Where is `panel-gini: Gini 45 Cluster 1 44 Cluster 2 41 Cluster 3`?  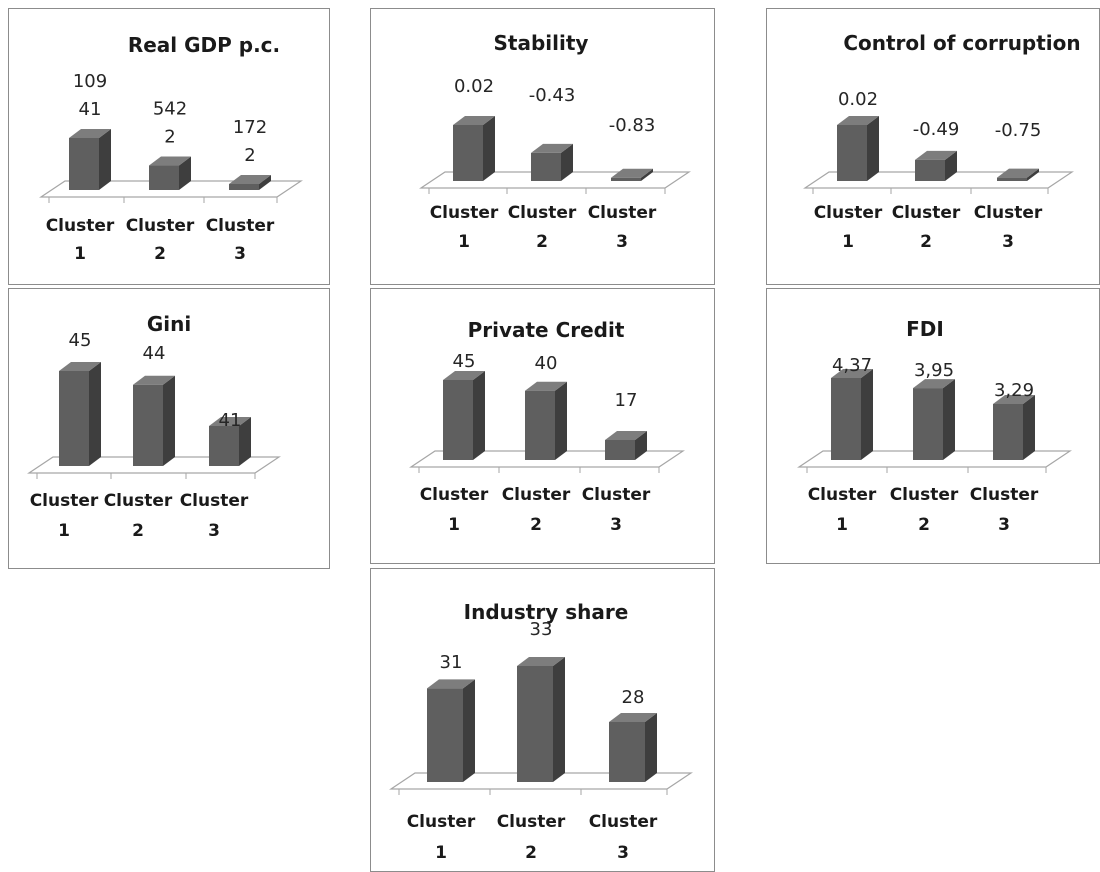
panel-gini: Gini 45 Cluster 1 44 Cluster 2 41 Cluster 3 is located at coordinates (169, 428).